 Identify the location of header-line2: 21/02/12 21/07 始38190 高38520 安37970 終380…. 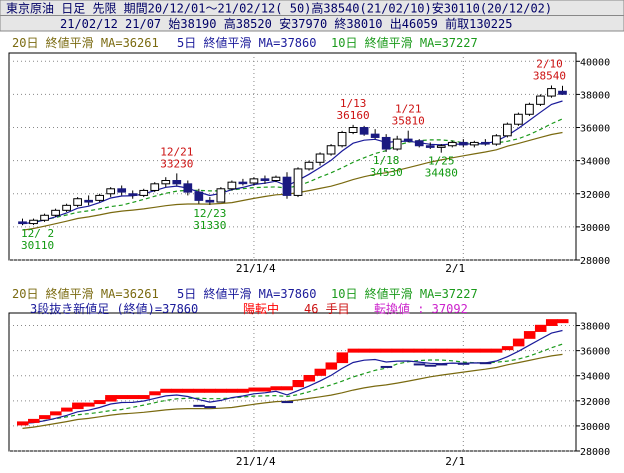
(286, 23).